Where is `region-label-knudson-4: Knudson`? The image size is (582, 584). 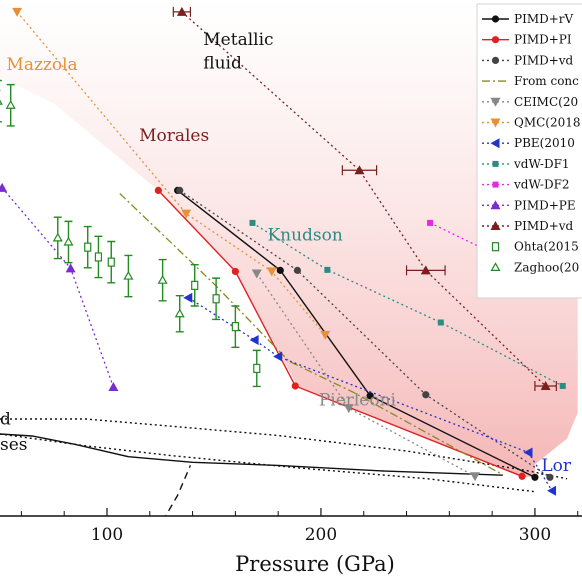
region-label-knudson-4: Knudson is located at coordinates (304, 235).